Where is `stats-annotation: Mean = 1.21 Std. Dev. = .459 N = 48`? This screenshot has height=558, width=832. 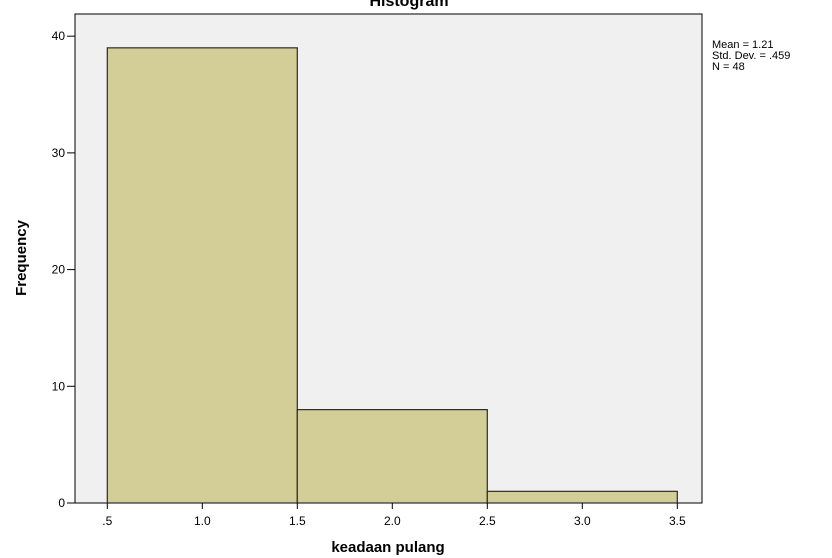 stats-annotation: Mean = 1.21 Std. Dev. = .459 N = 48 is located at coordinates (751, 56).